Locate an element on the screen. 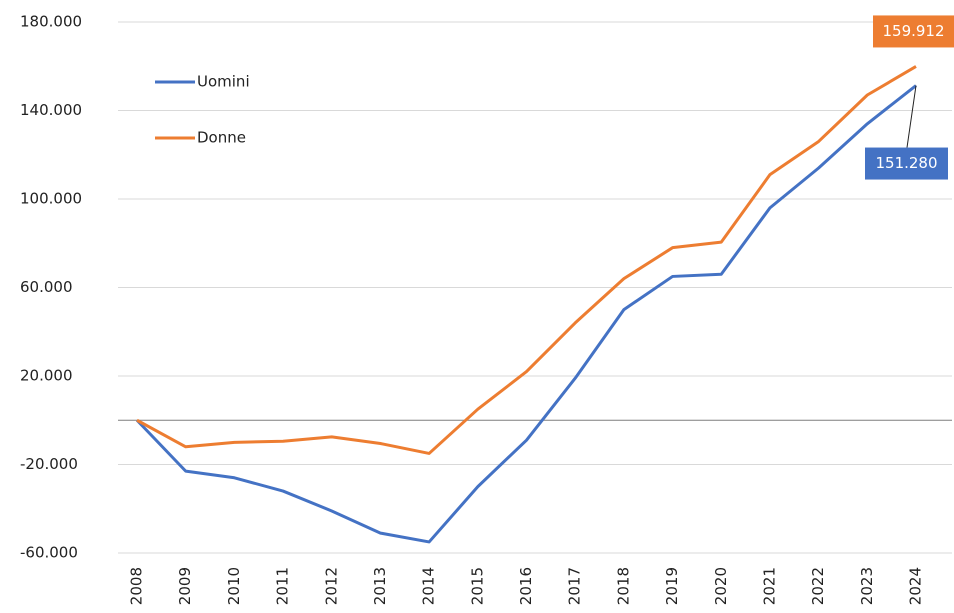 This screenshot has width=954, height=613. x-tick-label: 2016 is located at coordinates (526, 586).